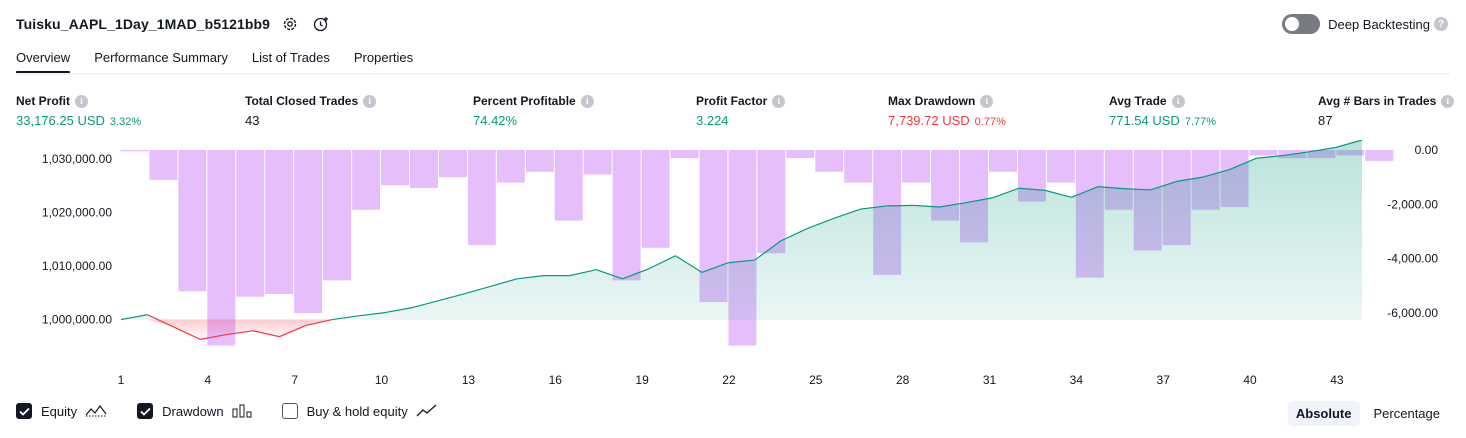  Describe the element at coordinates (290, 24) in the screenshot. I see `gear-icon` at that location.